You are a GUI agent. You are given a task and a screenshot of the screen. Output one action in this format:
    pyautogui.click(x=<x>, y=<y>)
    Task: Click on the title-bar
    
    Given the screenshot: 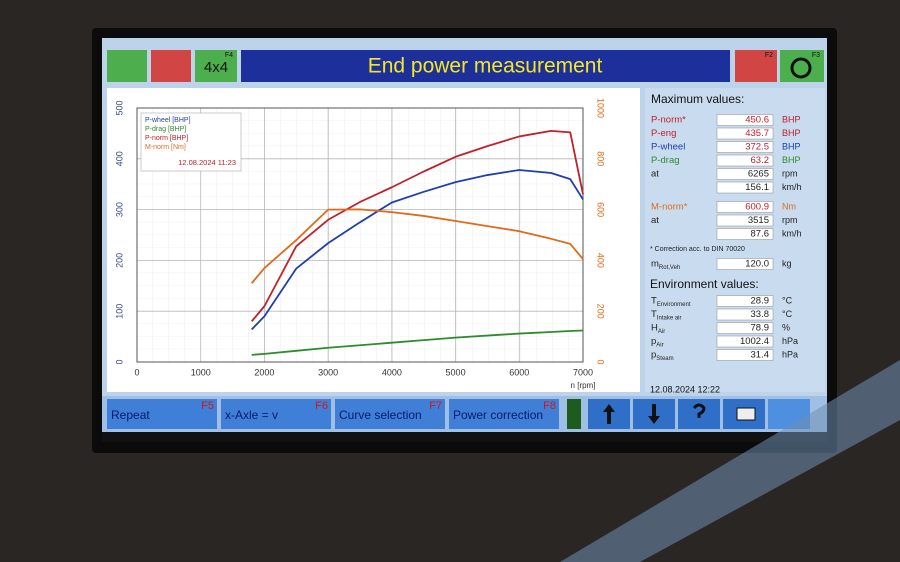 What is the action you would take?
    pyautogui.click(x=485, y=66)
    